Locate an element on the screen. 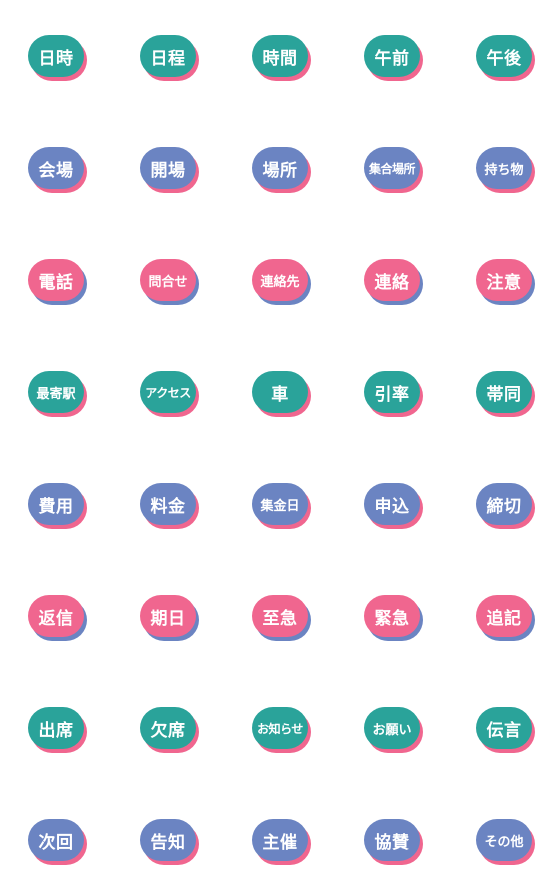  label-badge: 引率 is located at coordinates (393, 394).